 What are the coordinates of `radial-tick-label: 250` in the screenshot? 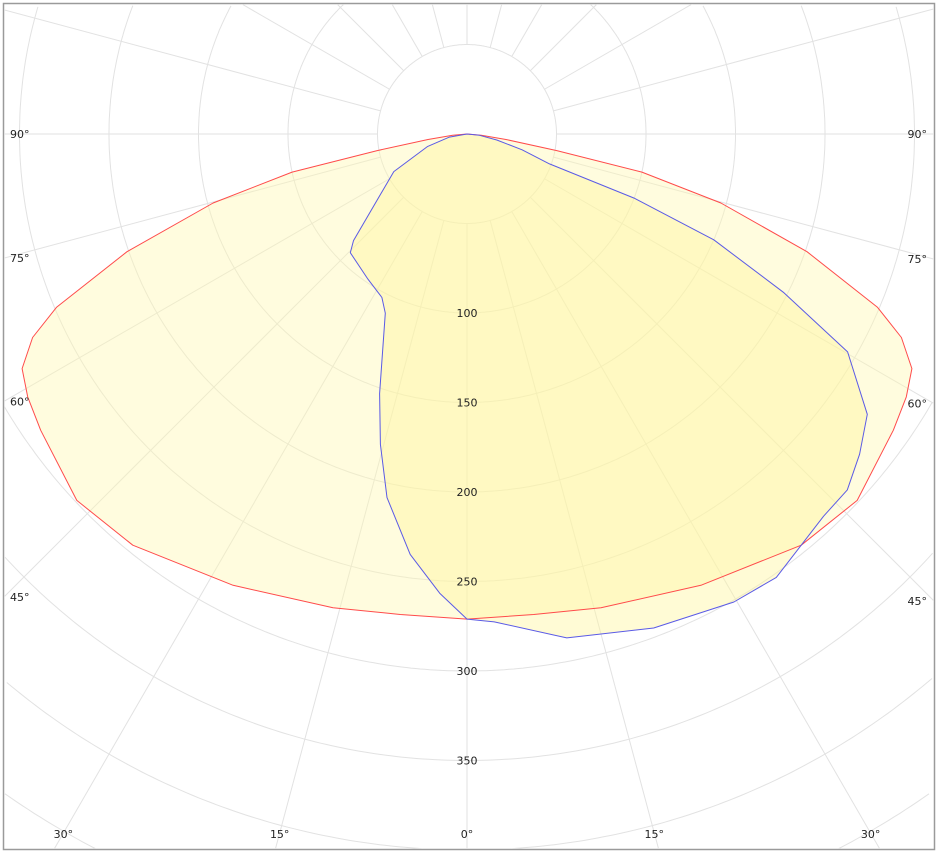 It's located at (467, 582).